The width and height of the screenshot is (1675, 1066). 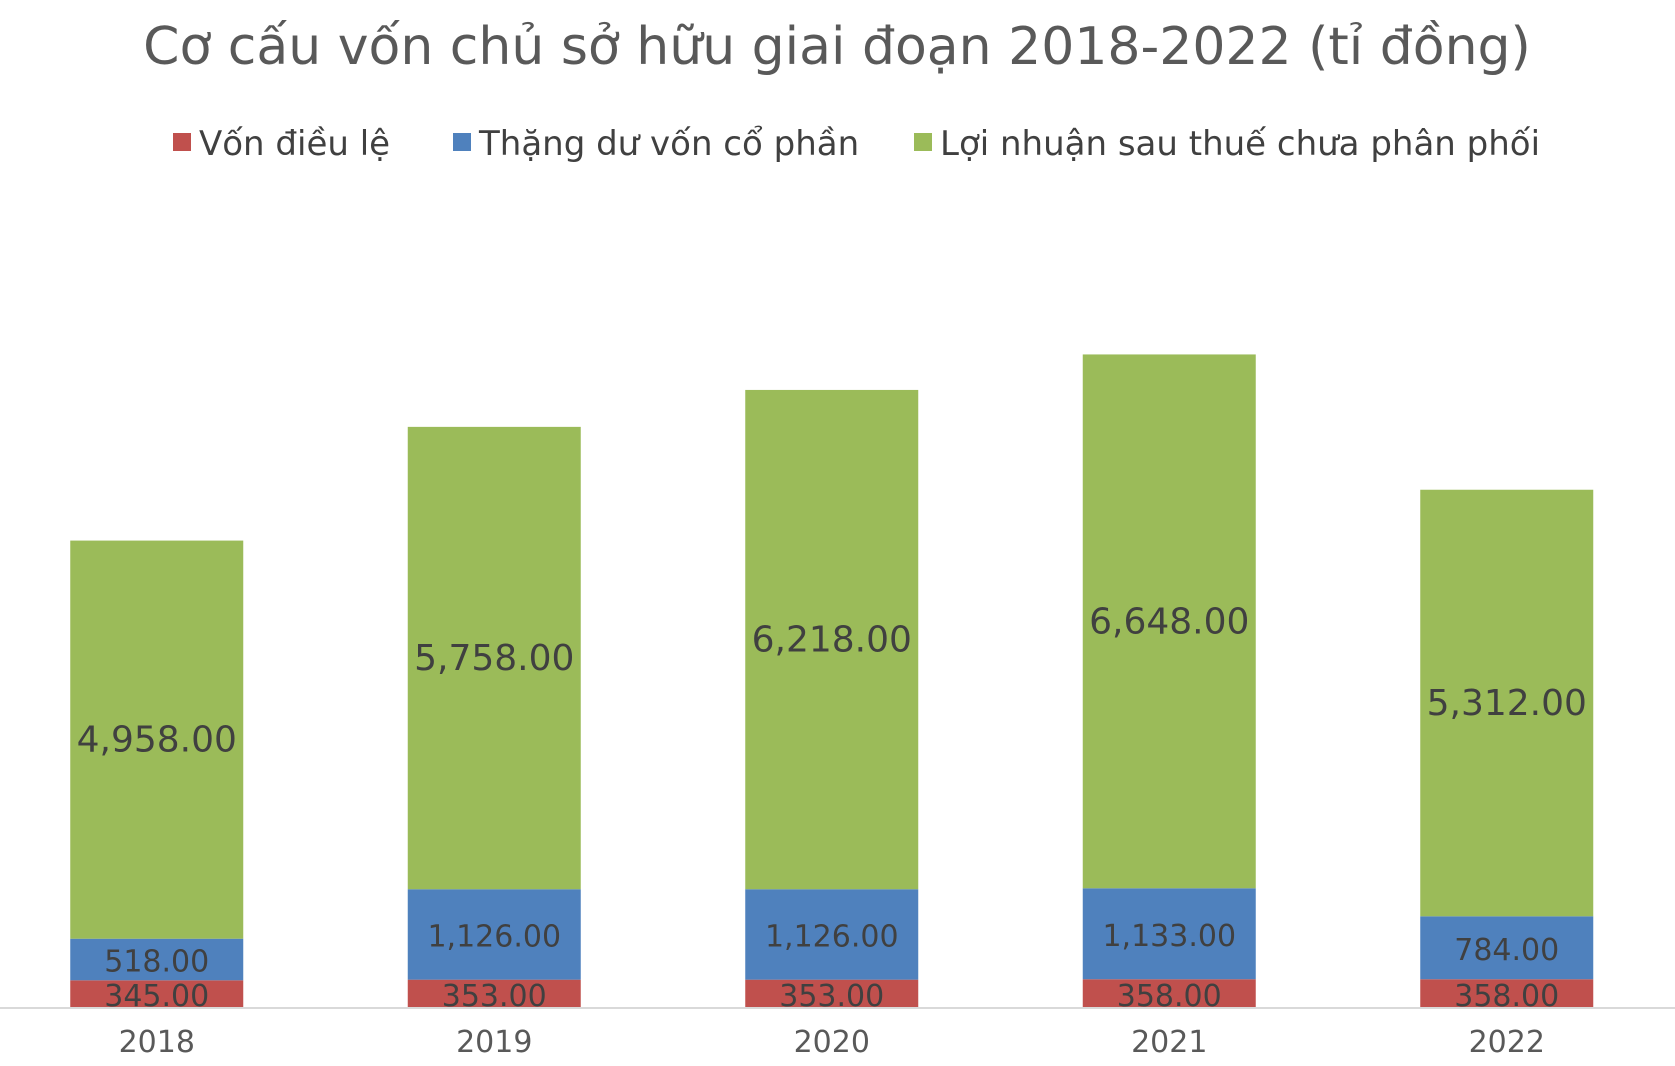 I want to click on x-tick-label-2021: 2021, so click(x=1169, y=1042).